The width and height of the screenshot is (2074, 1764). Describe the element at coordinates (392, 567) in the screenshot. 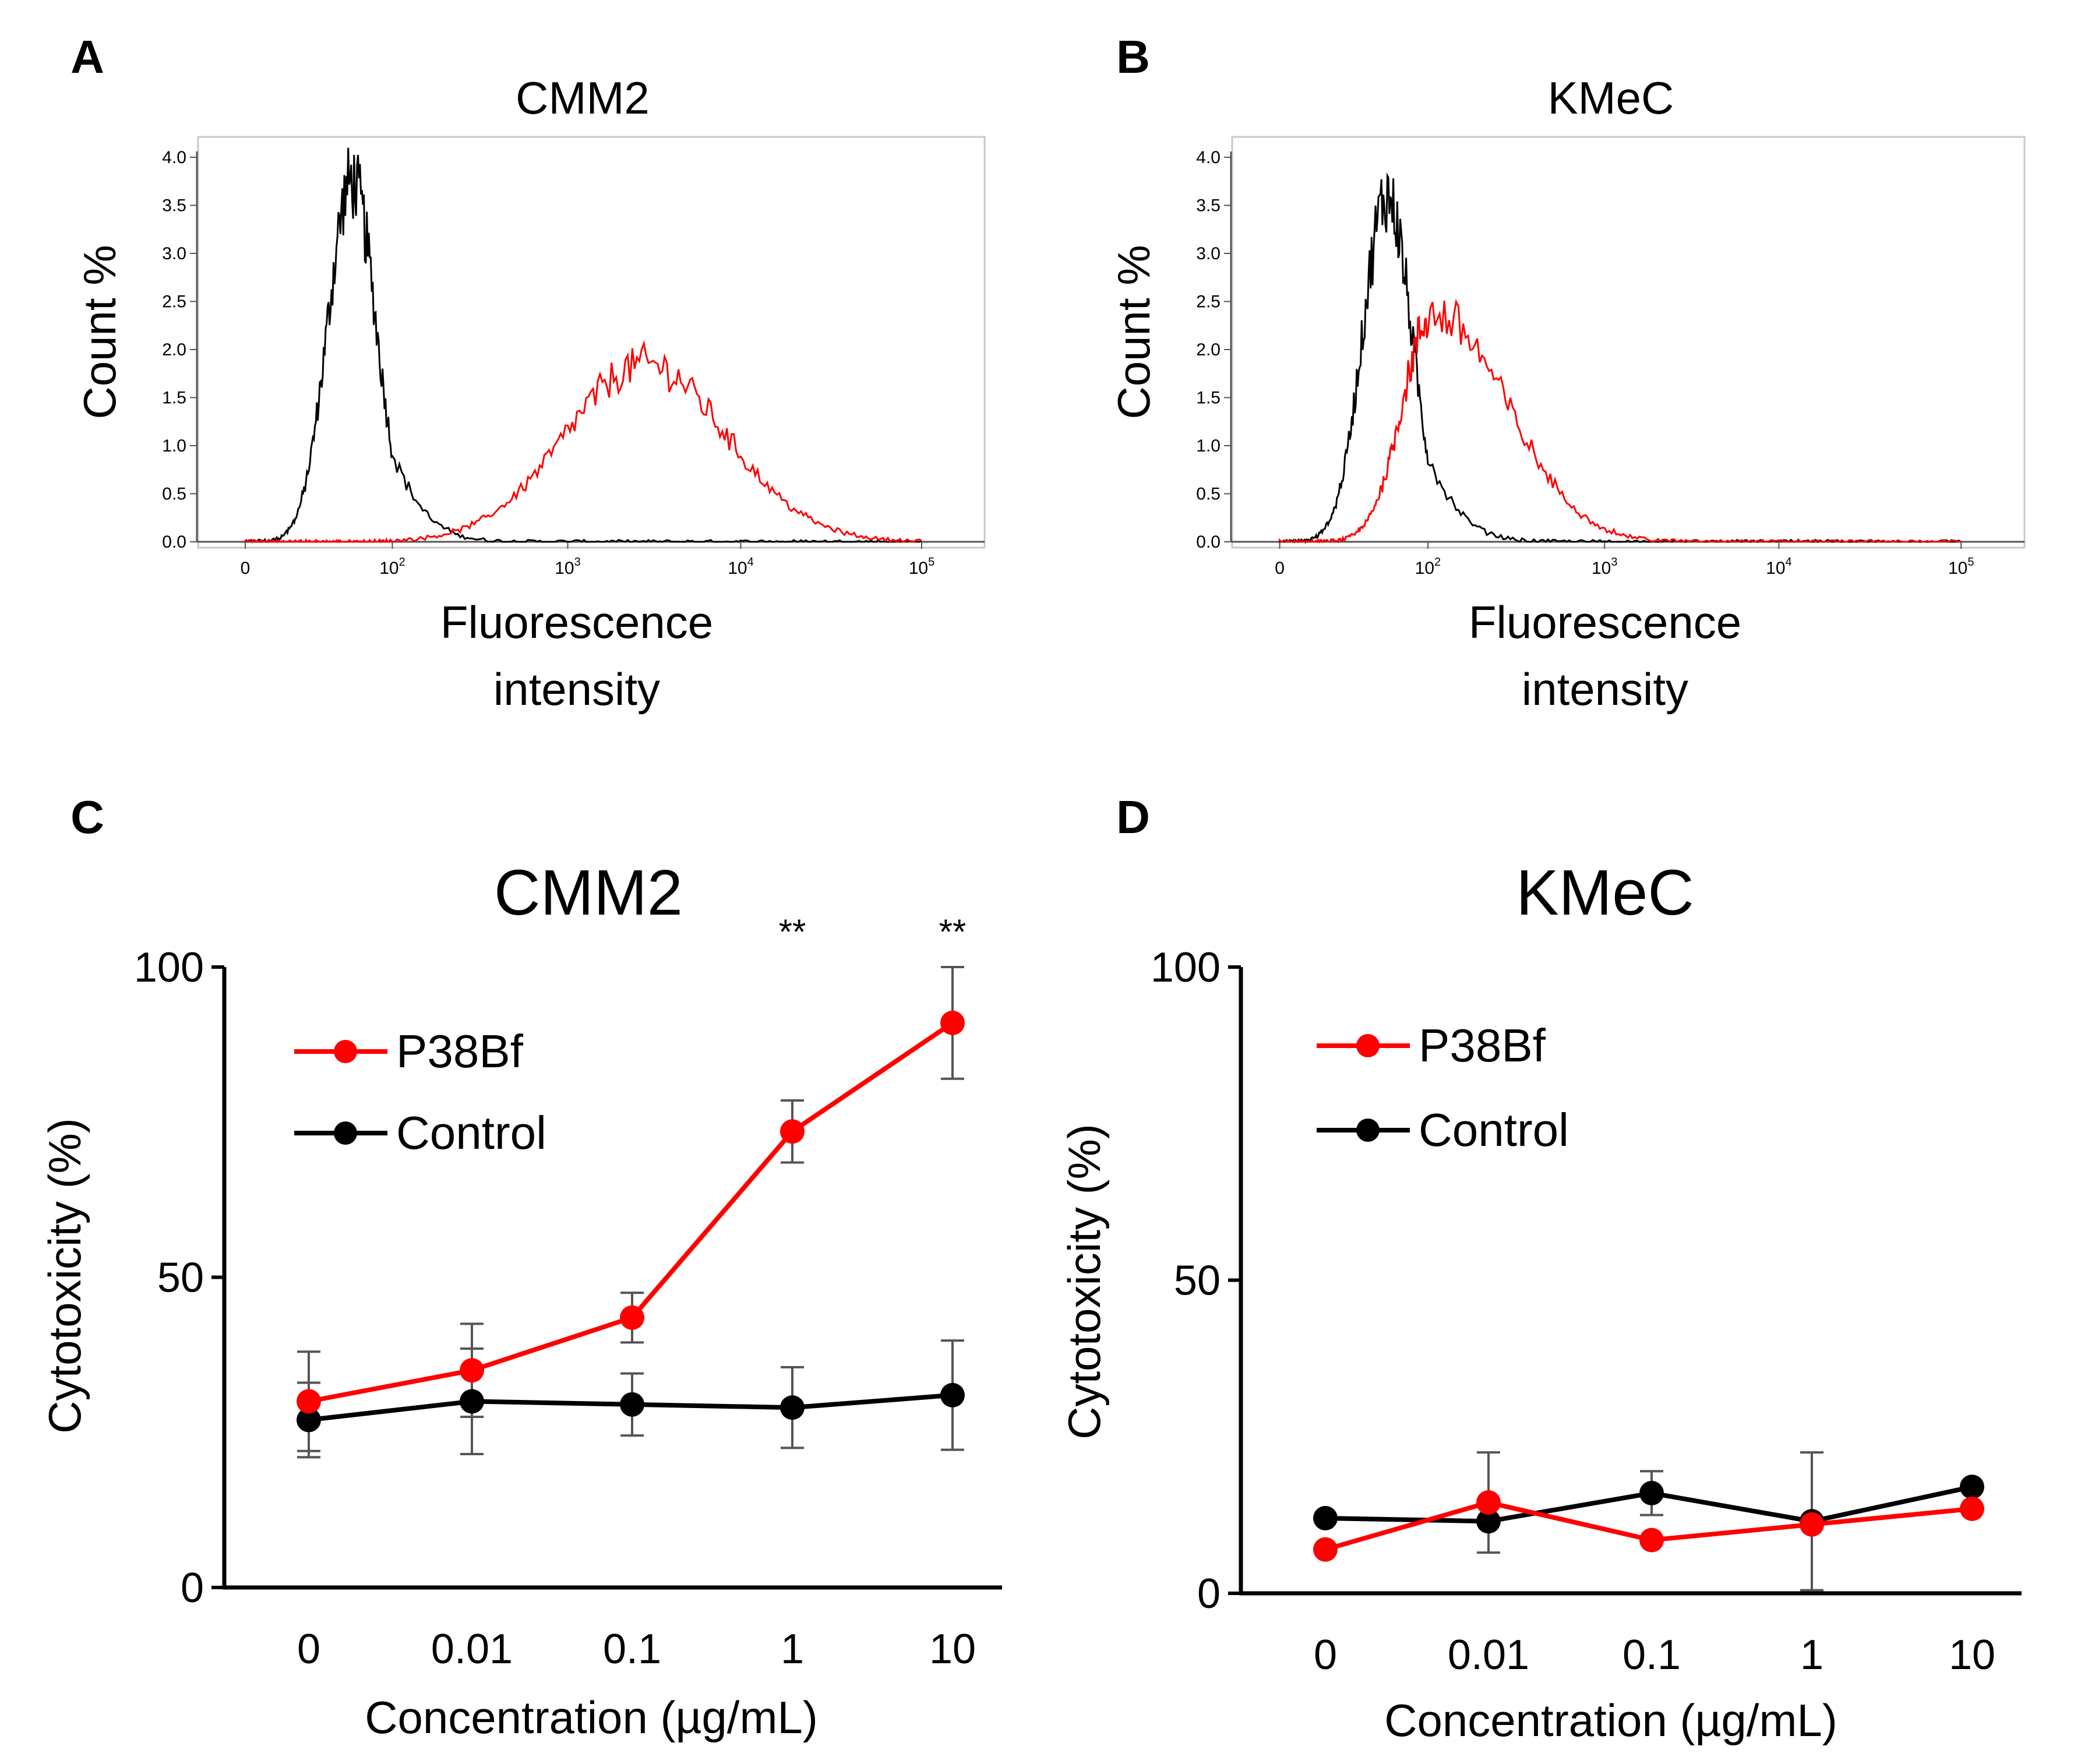

I see `x-tick-label: 10²` at that location.